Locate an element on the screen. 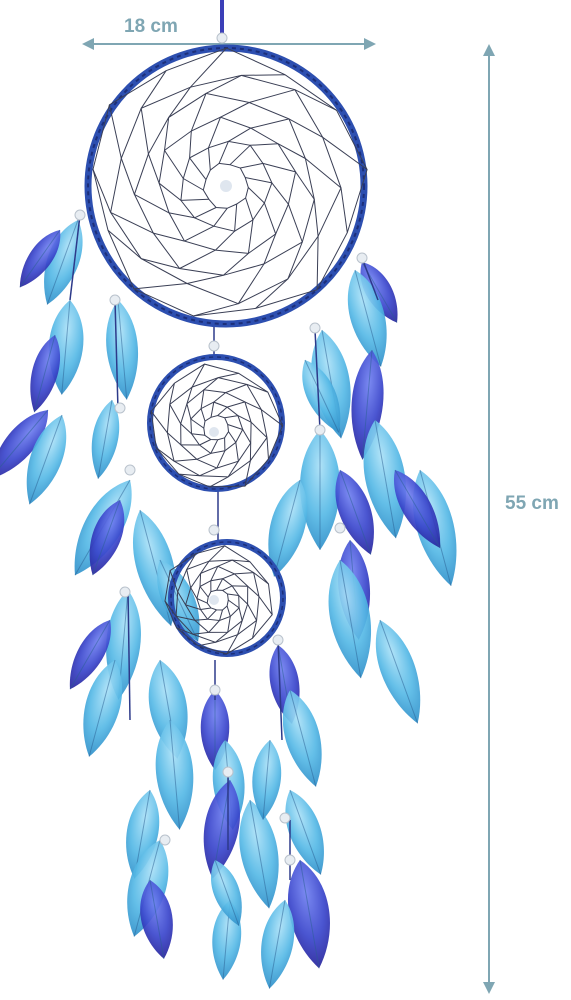 The width and height of the screenshot is (571, 1000). small-ring-center-bead is located at coordinates (214, 600).